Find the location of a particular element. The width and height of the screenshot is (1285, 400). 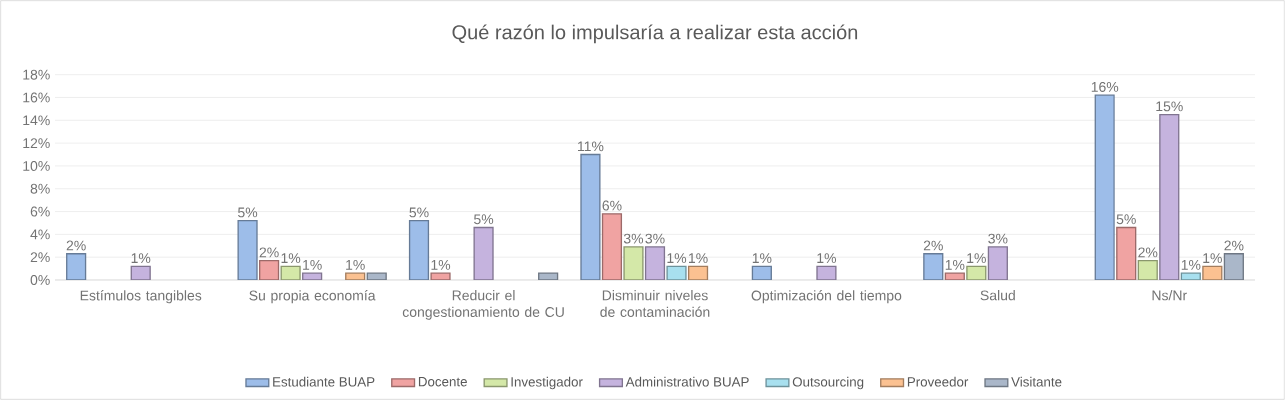

x-tick-label: Su propia economía is located at coordinates (312, 297).